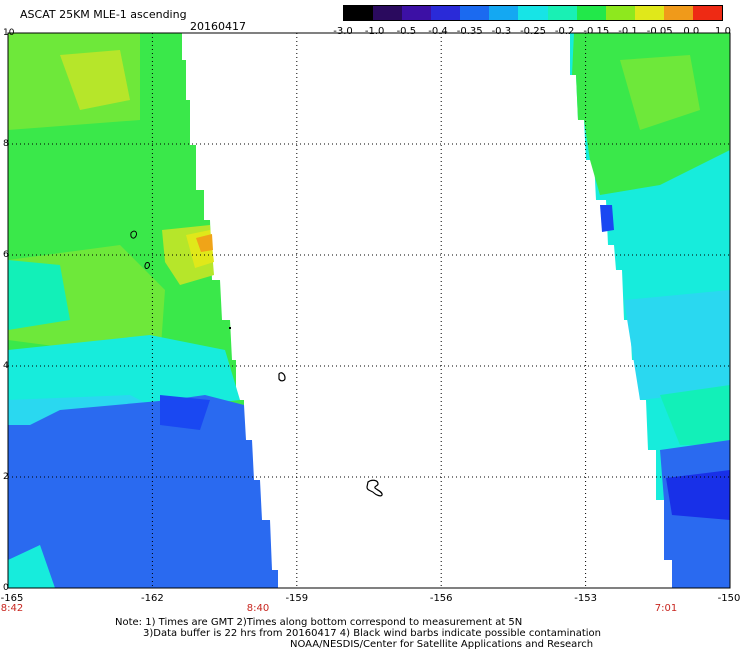 The width and height of the screenshot is (740, 650). What do you see at coordinates (441, 598) in the screenshot?
I see `x-tick-label: -156` at bounding box center [441, 598].